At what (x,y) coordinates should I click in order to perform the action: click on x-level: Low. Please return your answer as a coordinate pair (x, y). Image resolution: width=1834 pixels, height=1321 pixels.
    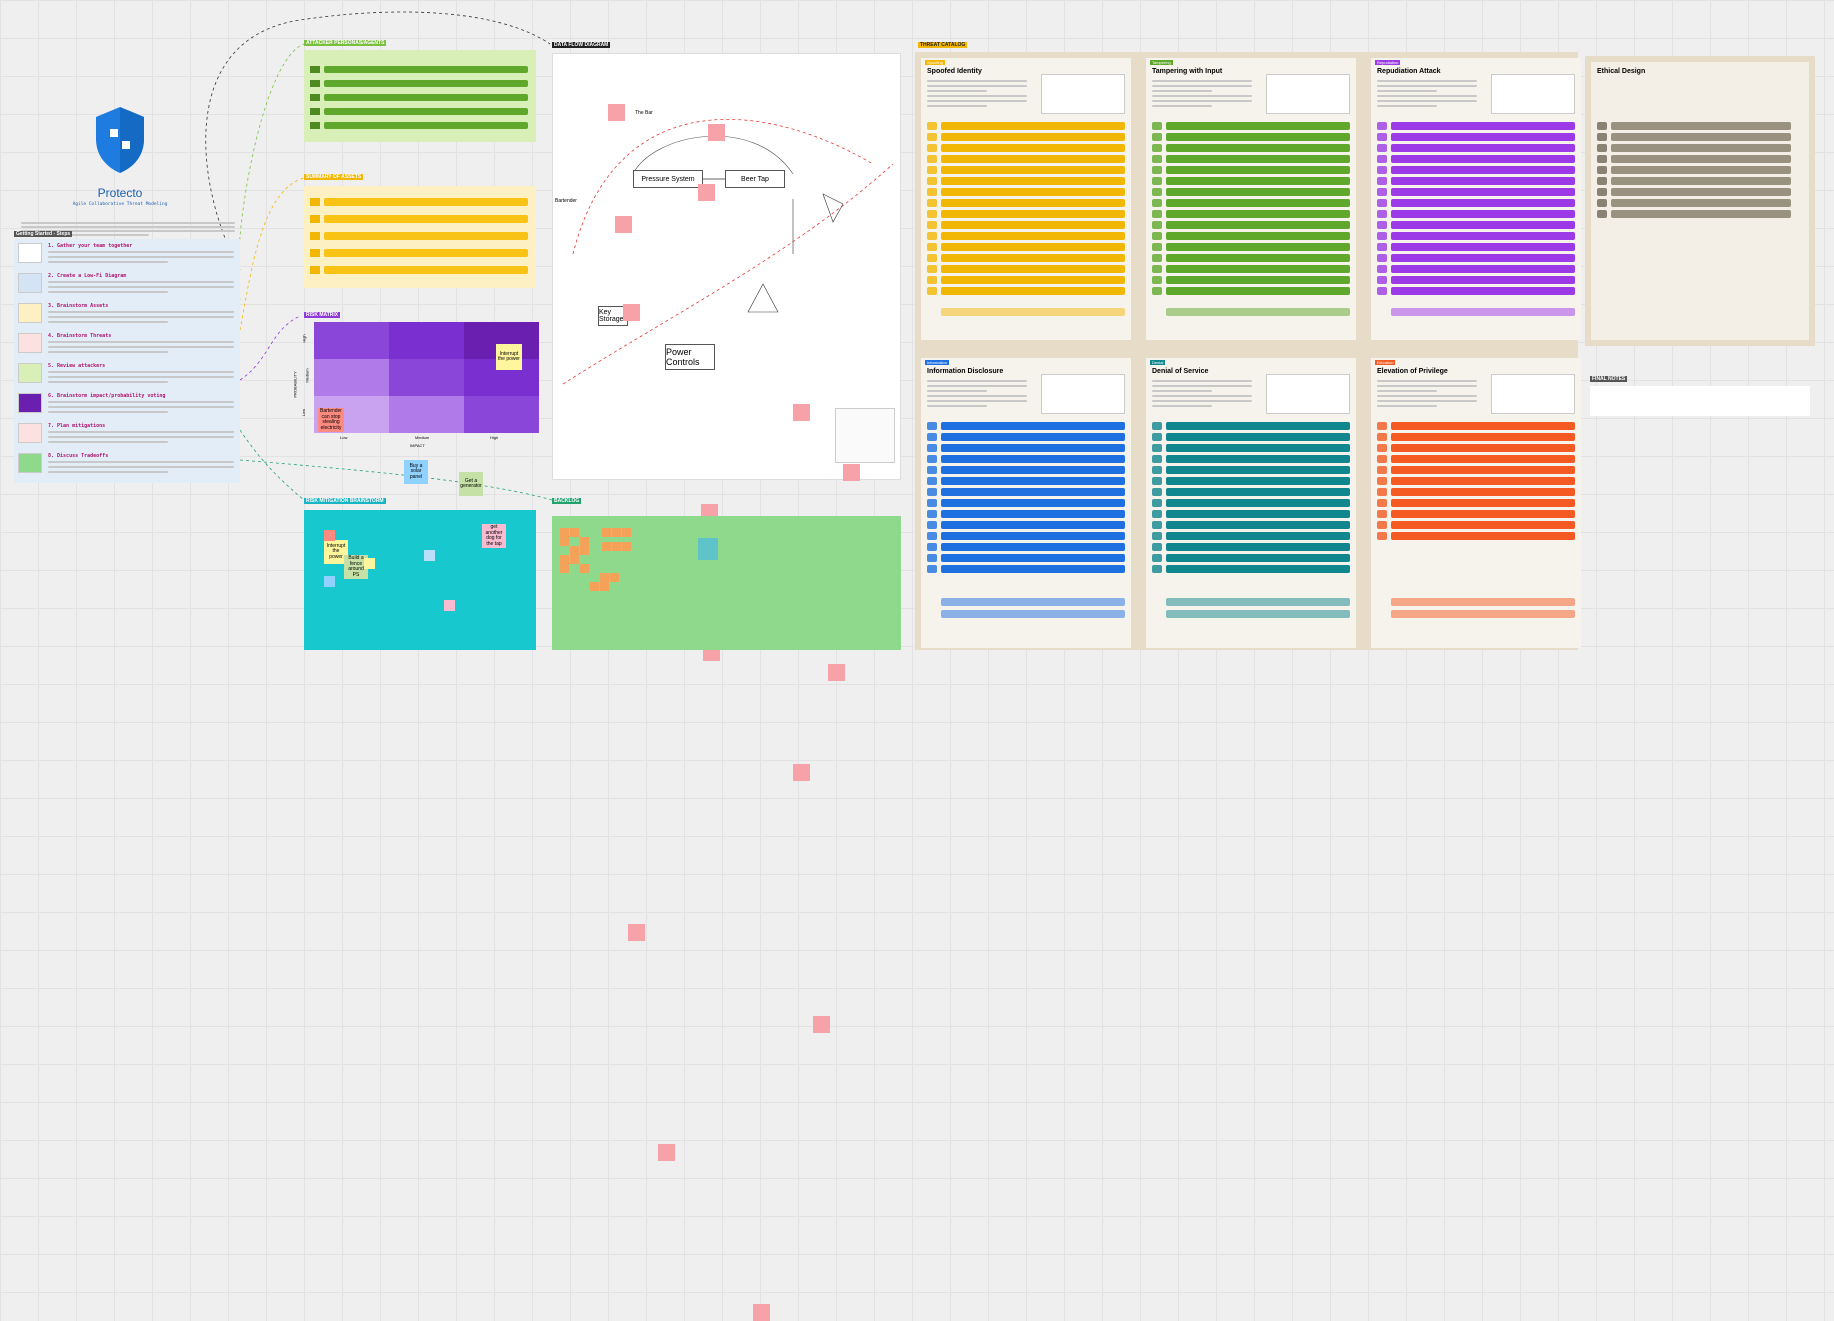
    Looking at the image, I should click on (344, 437).